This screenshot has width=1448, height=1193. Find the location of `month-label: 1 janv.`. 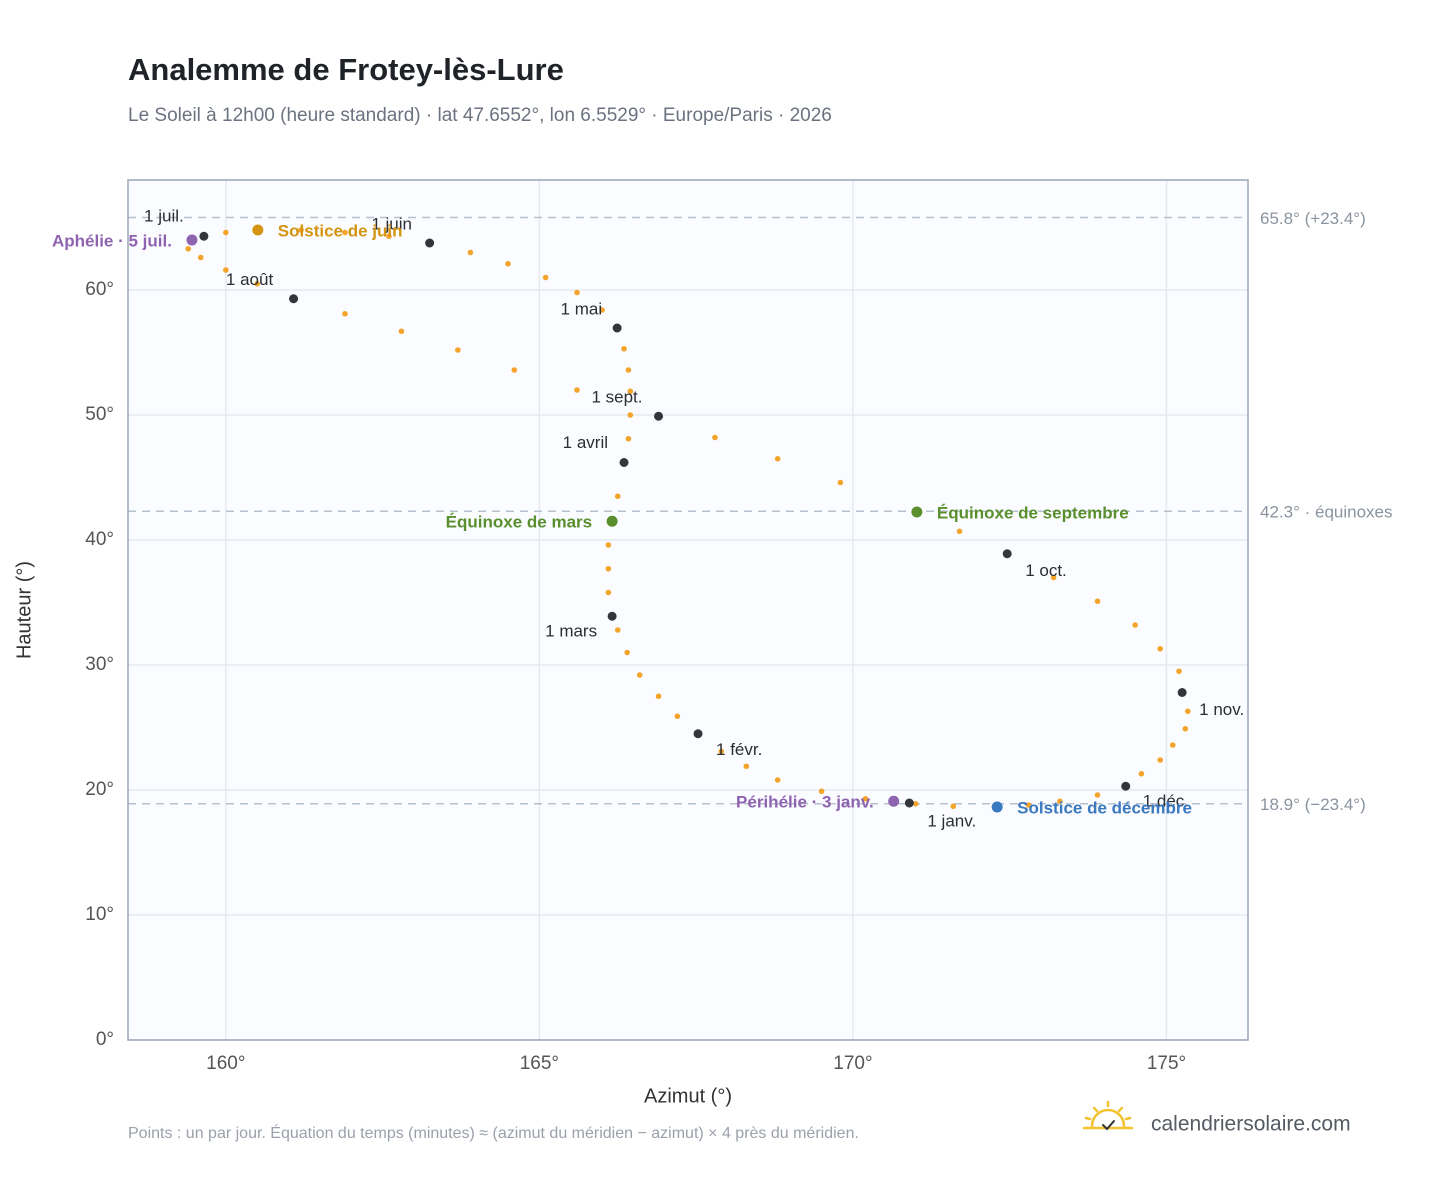

month-label: 1 janv. is located at coordinates (951, 820).